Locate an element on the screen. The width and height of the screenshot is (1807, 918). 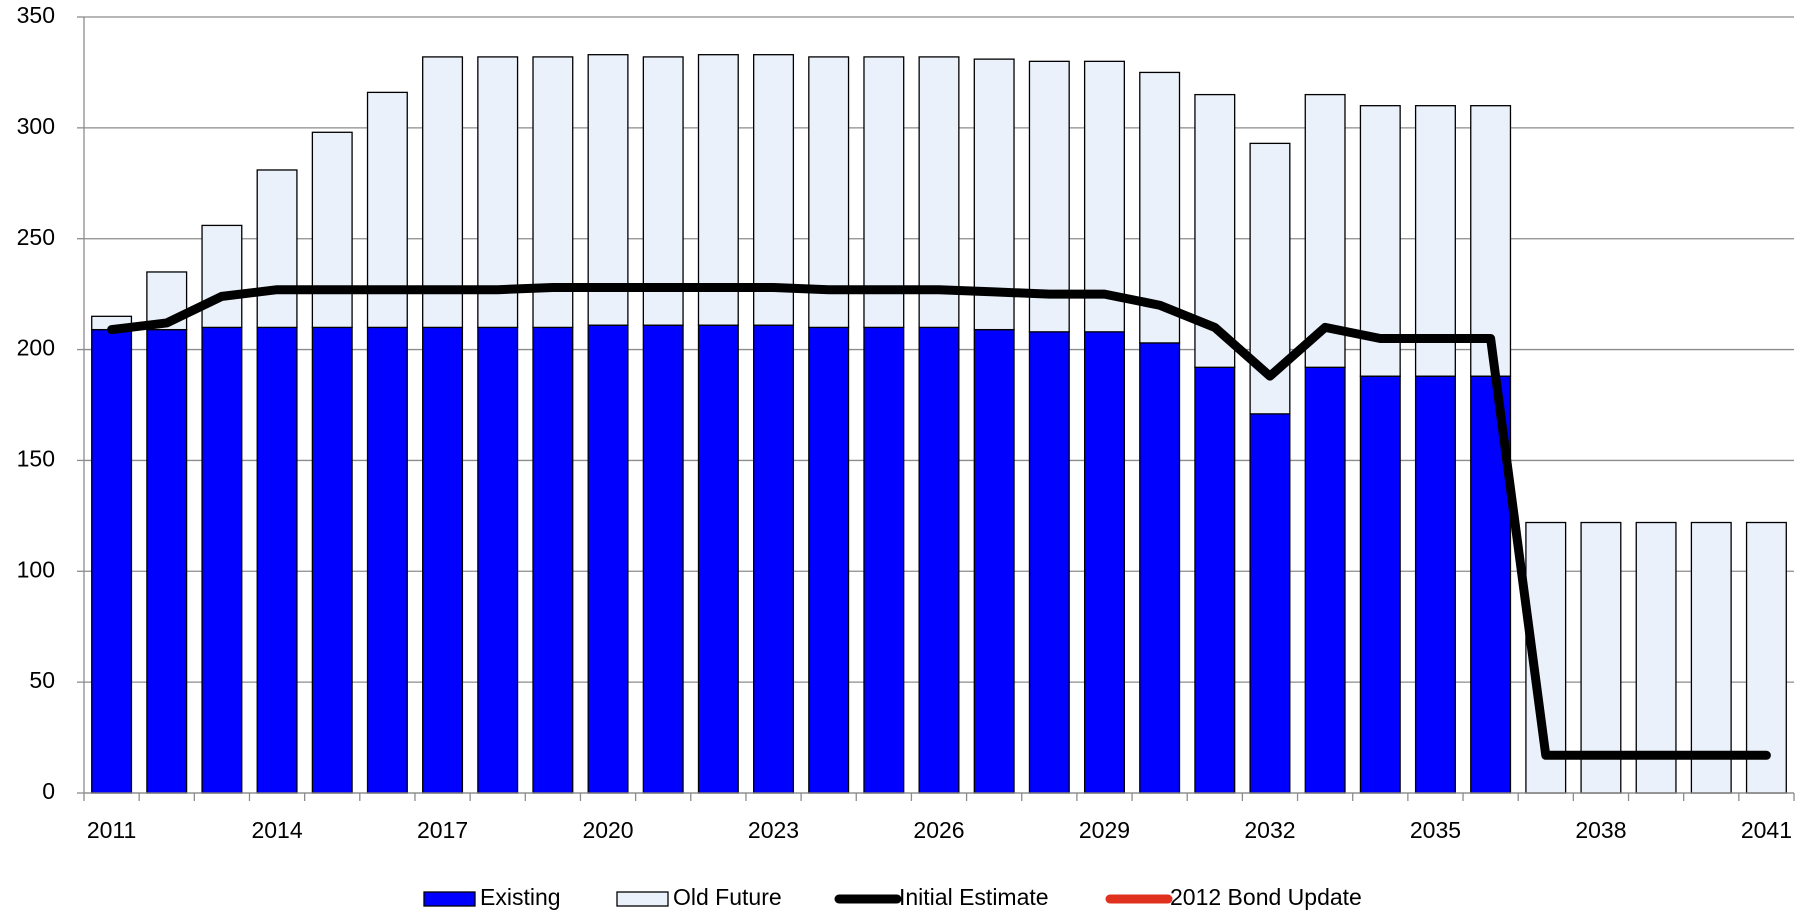
y-tick-label: 0 is located at coordinates (48, 791).